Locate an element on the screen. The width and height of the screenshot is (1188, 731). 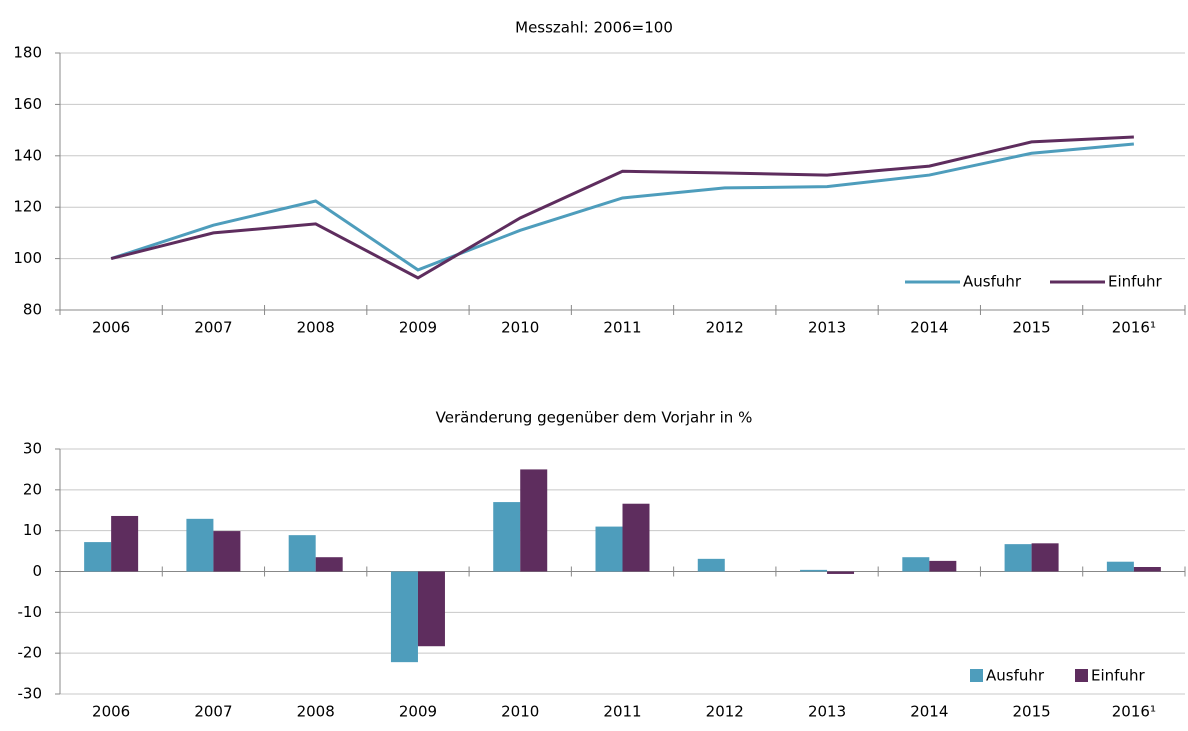
y-tick-label: 10 is located at coordinates (32, 530).